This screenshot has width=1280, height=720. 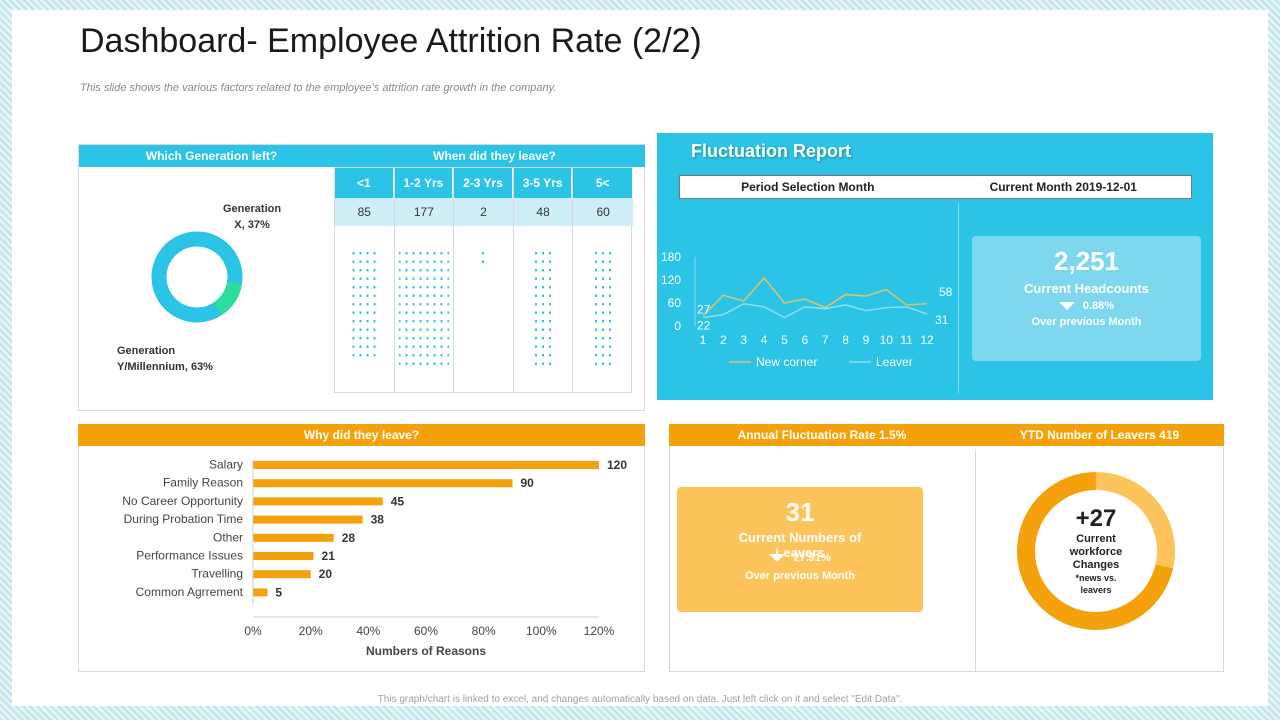 I want to click on donut-slice-leavers, so click(x=1095, y=551).